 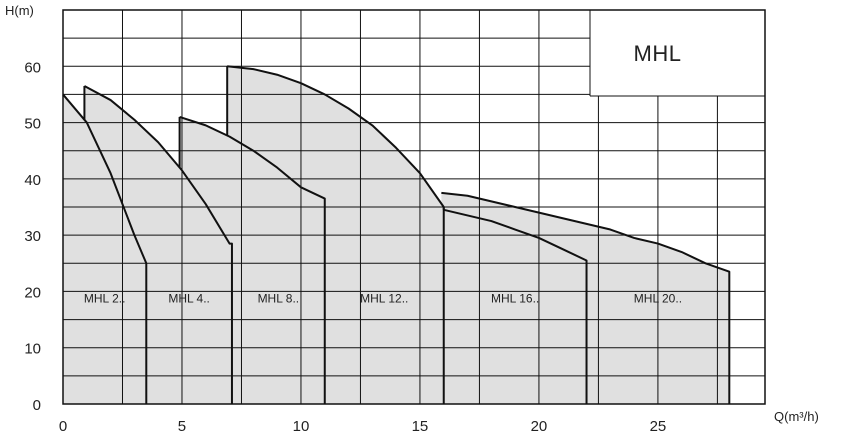 What do you see at coordinates (37, 405) in the screenshot?
I see `y-tick-label-0: 0` at bounding box center [37, 405].